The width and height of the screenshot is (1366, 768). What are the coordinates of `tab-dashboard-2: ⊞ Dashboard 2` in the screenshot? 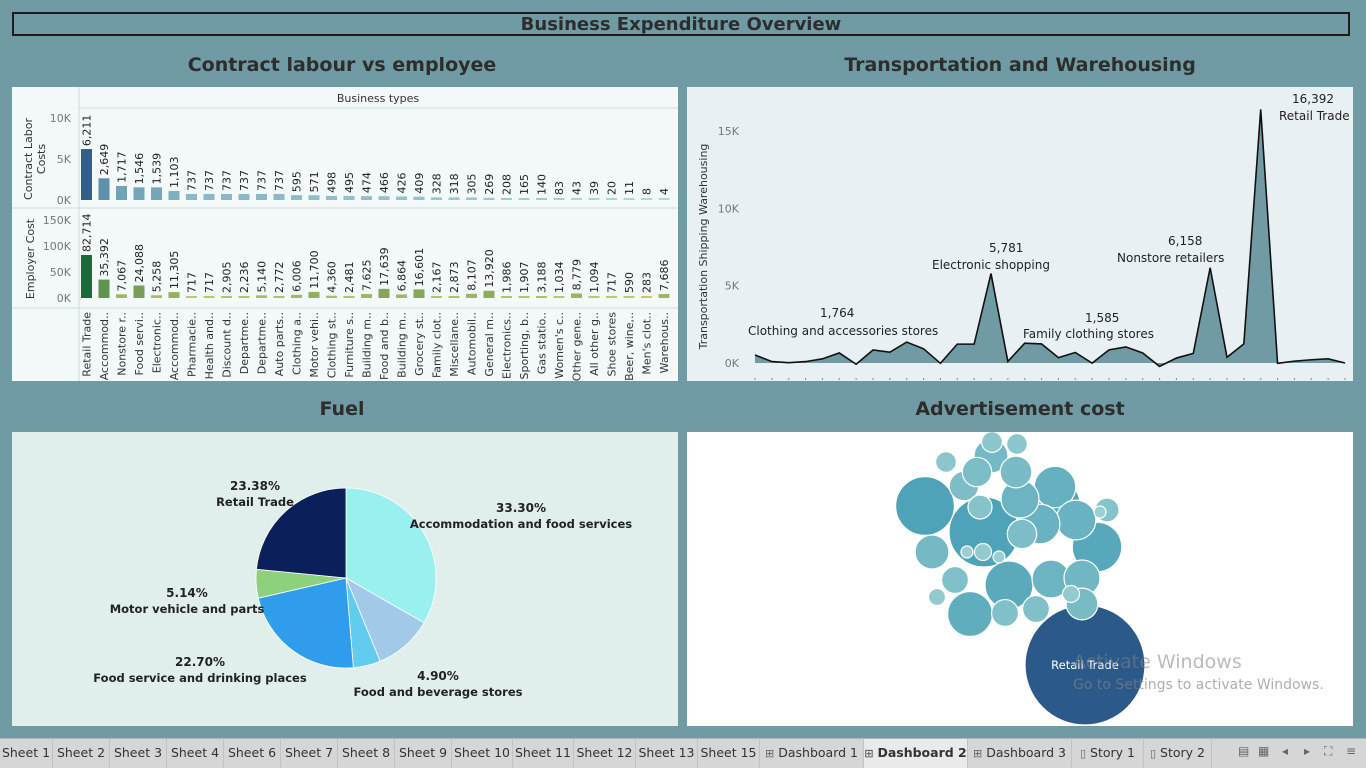 It's located at (916, 753).